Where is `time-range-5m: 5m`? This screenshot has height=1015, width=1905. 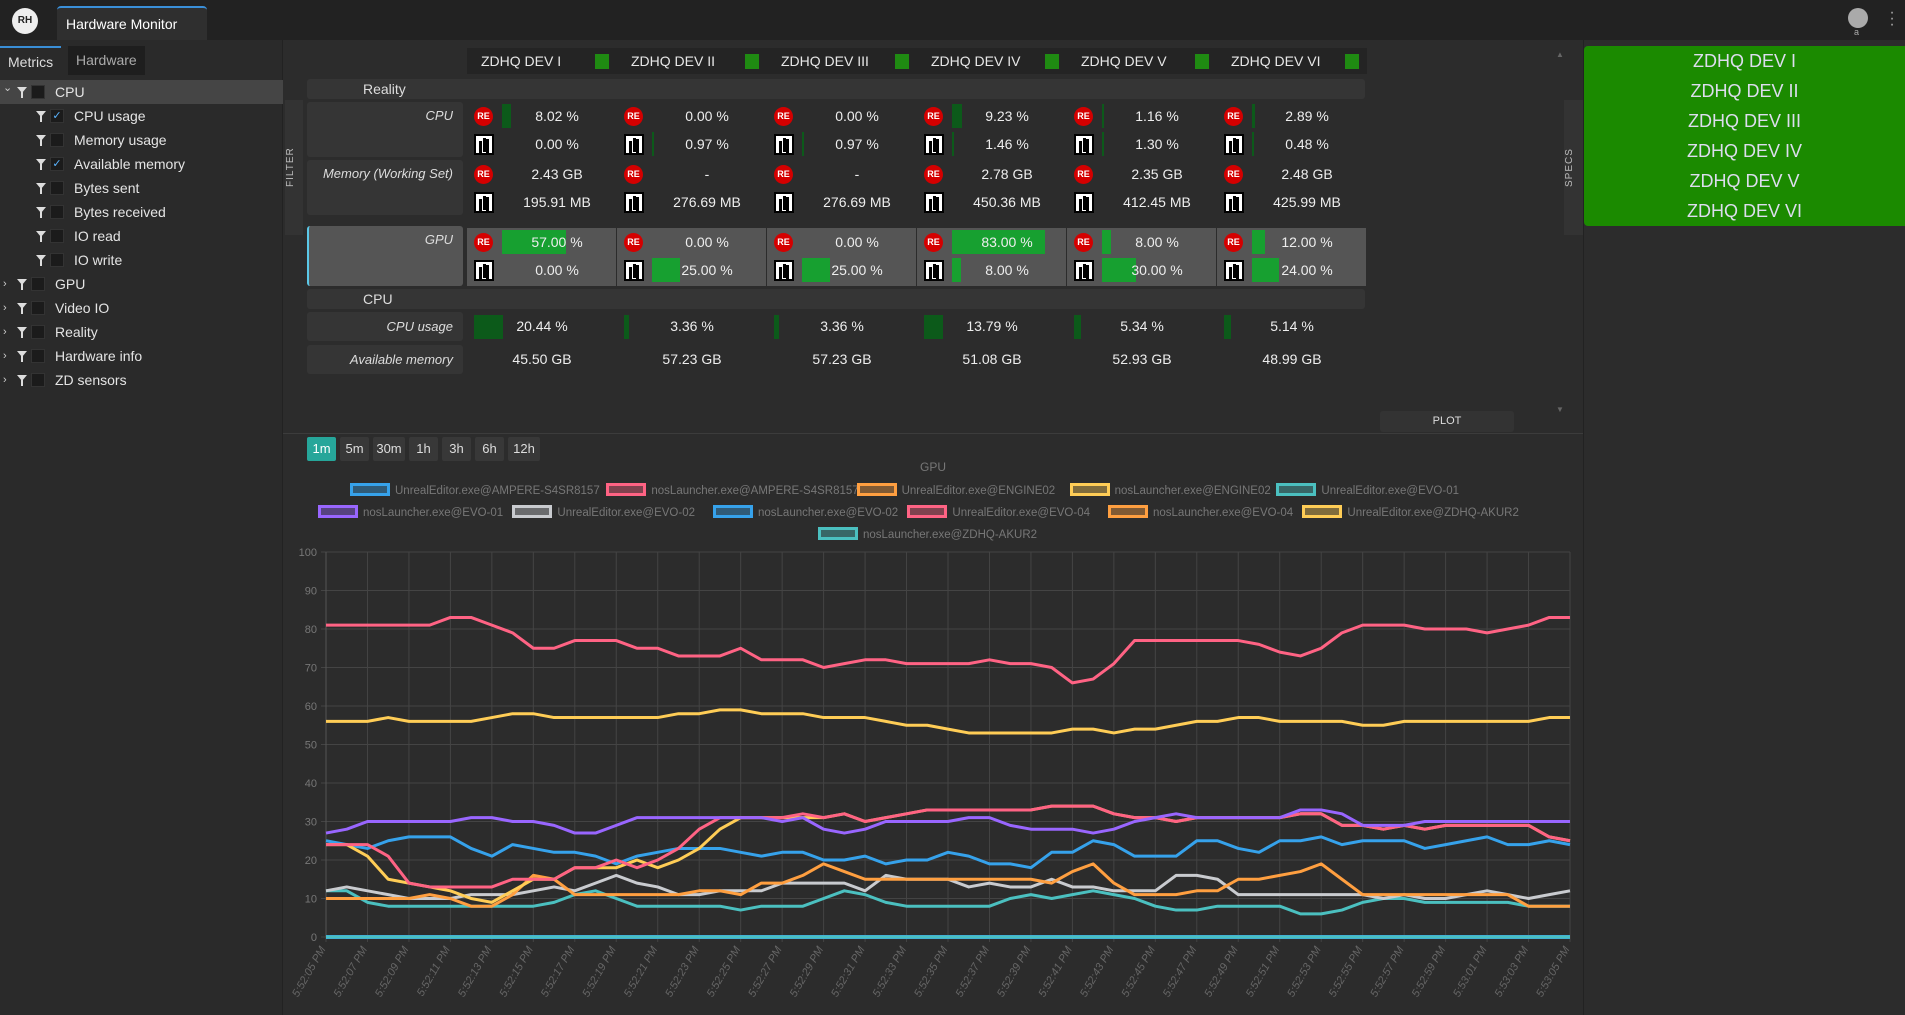 time-range-5m: 5m is located at coordinates (354, 449).